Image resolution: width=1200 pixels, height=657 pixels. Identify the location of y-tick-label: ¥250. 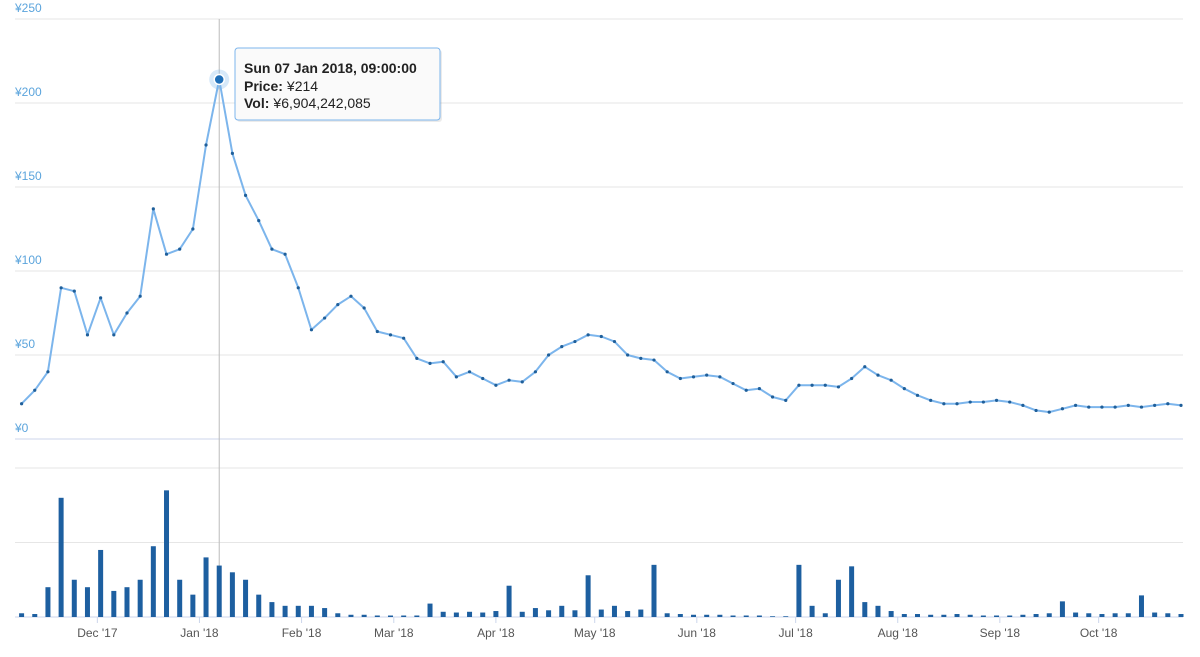
(28, 8).